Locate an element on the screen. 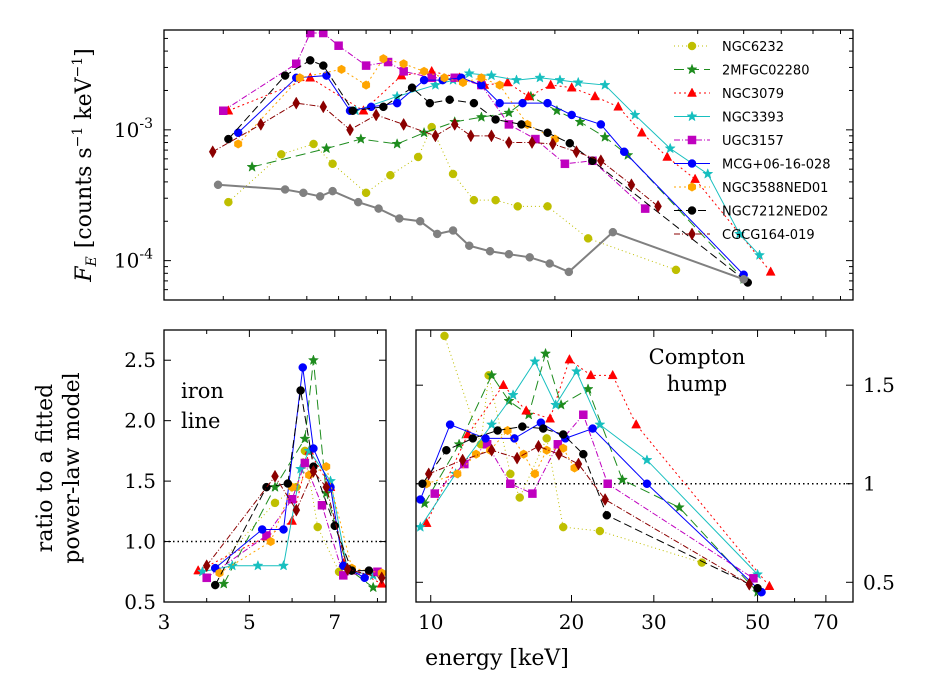 The height and width of the screenshot is (695, 926). y-axis-label-bottom-line2: power-law model is located at coordinates (72, 467).